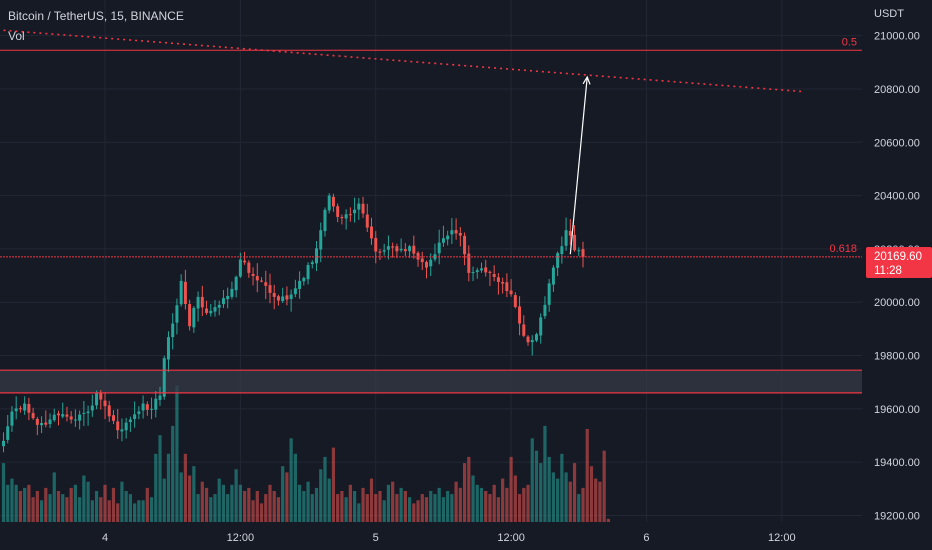 The width and height of the screenshot is (932, 550). Describe the element at coordinates (105, 538) in the screenshot. I see `time-tick-label: 4` at that location.